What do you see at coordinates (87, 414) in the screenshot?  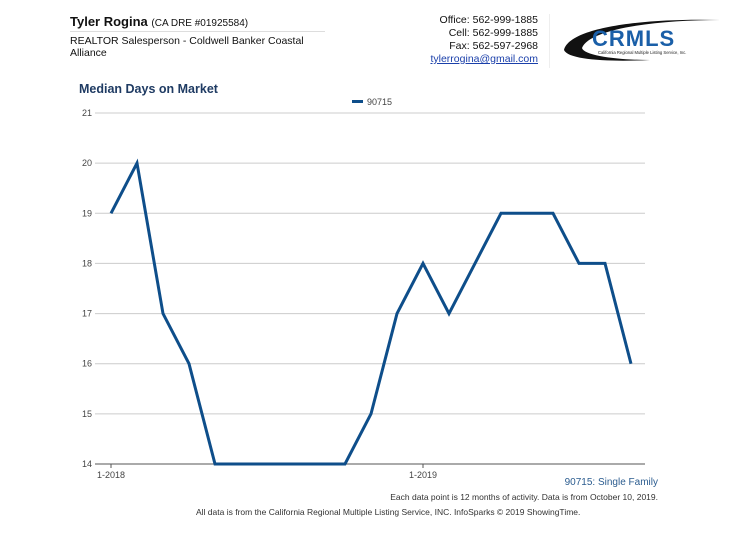 I see `y-tick-label: 15` at bounding box center [87, 414].